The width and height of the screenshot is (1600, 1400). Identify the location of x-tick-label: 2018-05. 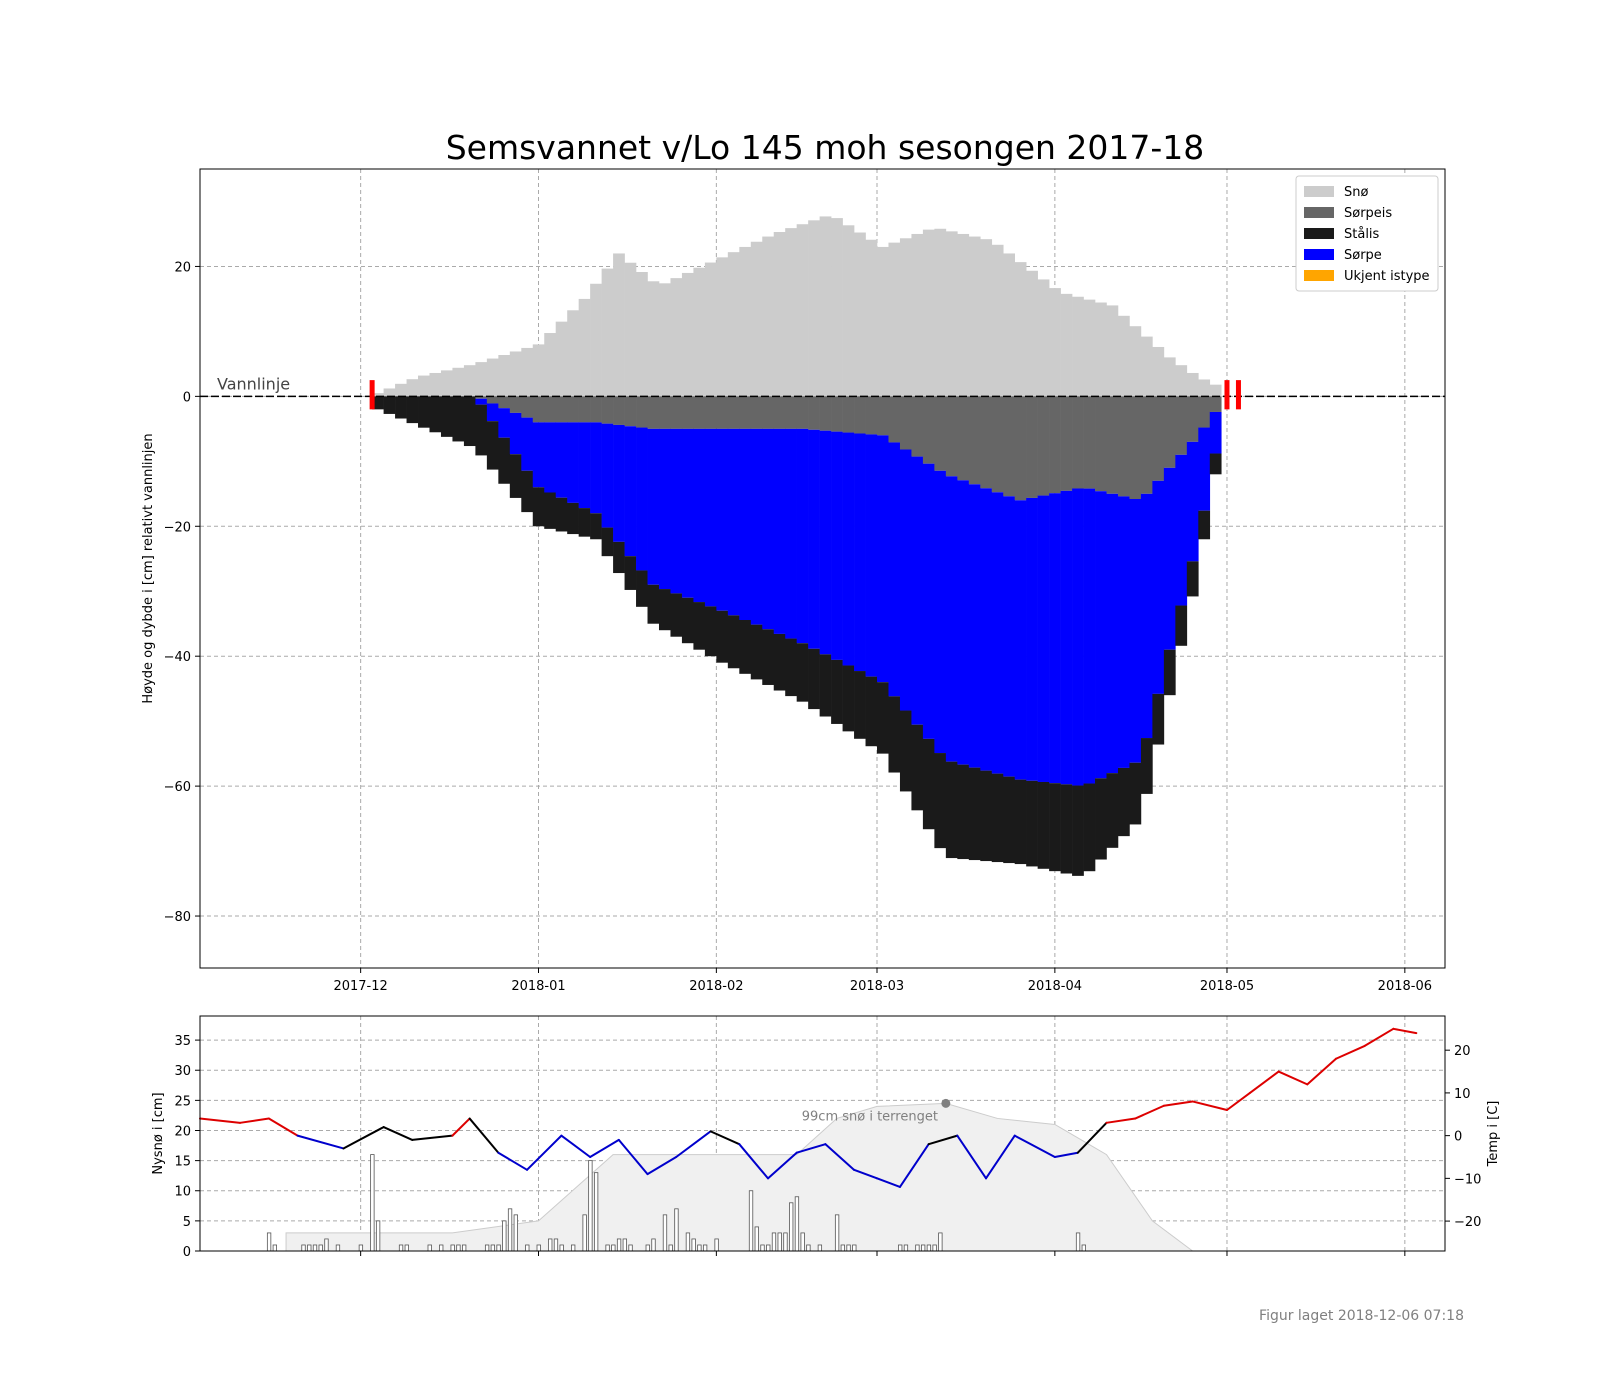
(1227, 986).